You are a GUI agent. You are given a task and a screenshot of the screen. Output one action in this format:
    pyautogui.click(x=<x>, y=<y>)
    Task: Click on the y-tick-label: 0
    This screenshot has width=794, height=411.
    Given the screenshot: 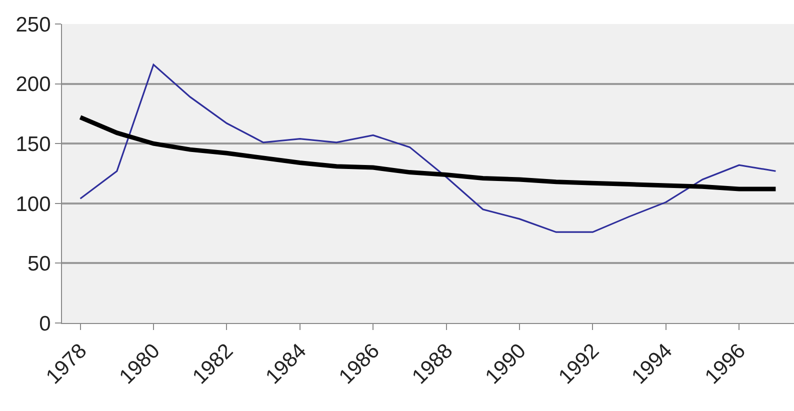 What is the action you would take?
    pyautogui.click(x=45, y=324)
    